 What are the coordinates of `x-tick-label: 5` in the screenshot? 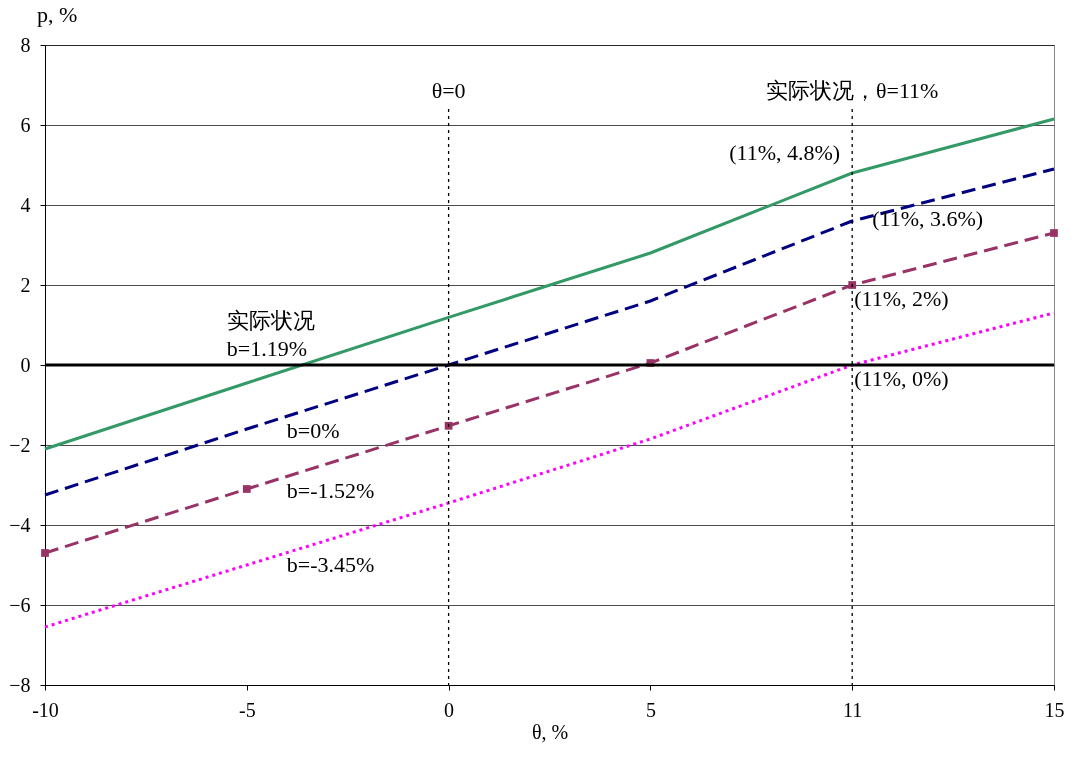 It's located at (650, 709).